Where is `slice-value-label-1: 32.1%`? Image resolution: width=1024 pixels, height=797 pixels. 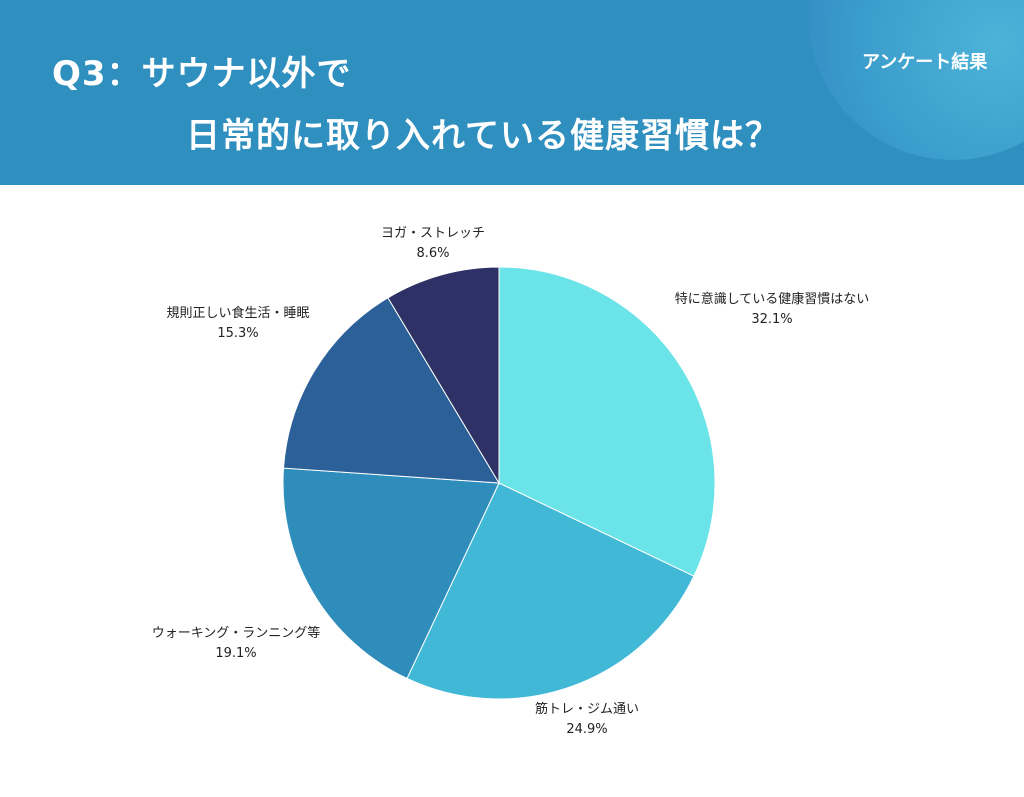 slice-value-label-1: 32.1% is located at coordinates (771, 319).